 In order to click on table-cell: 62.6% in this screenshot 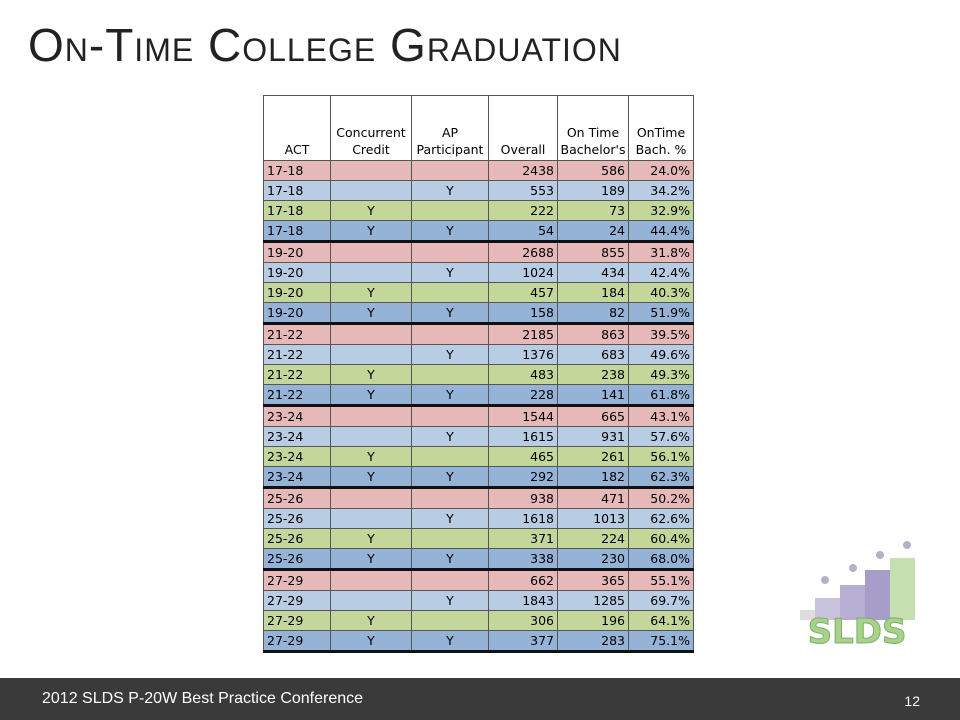, I will do `click(661, 518)`.